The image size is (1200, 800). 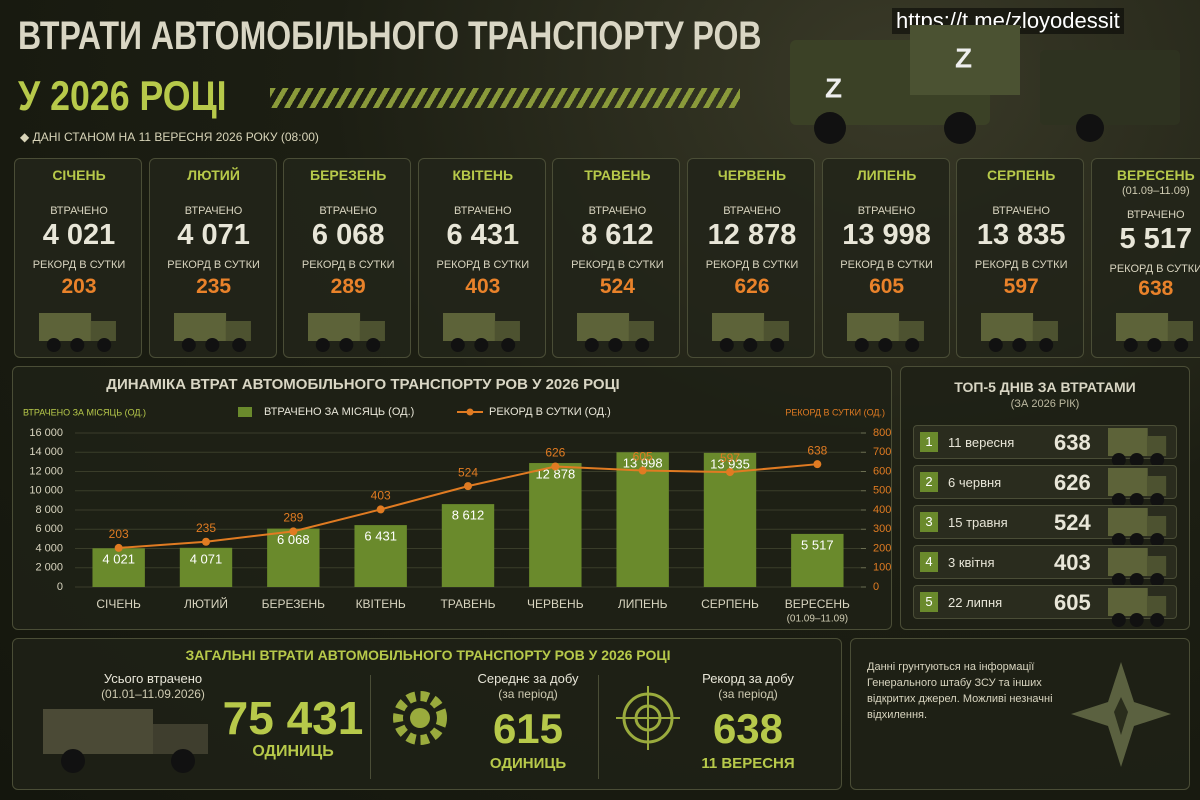 What do you see at coordinates (752, 235) in the screenshot?
I see `lost-value: 12 878` at bounding box center [752, 235].